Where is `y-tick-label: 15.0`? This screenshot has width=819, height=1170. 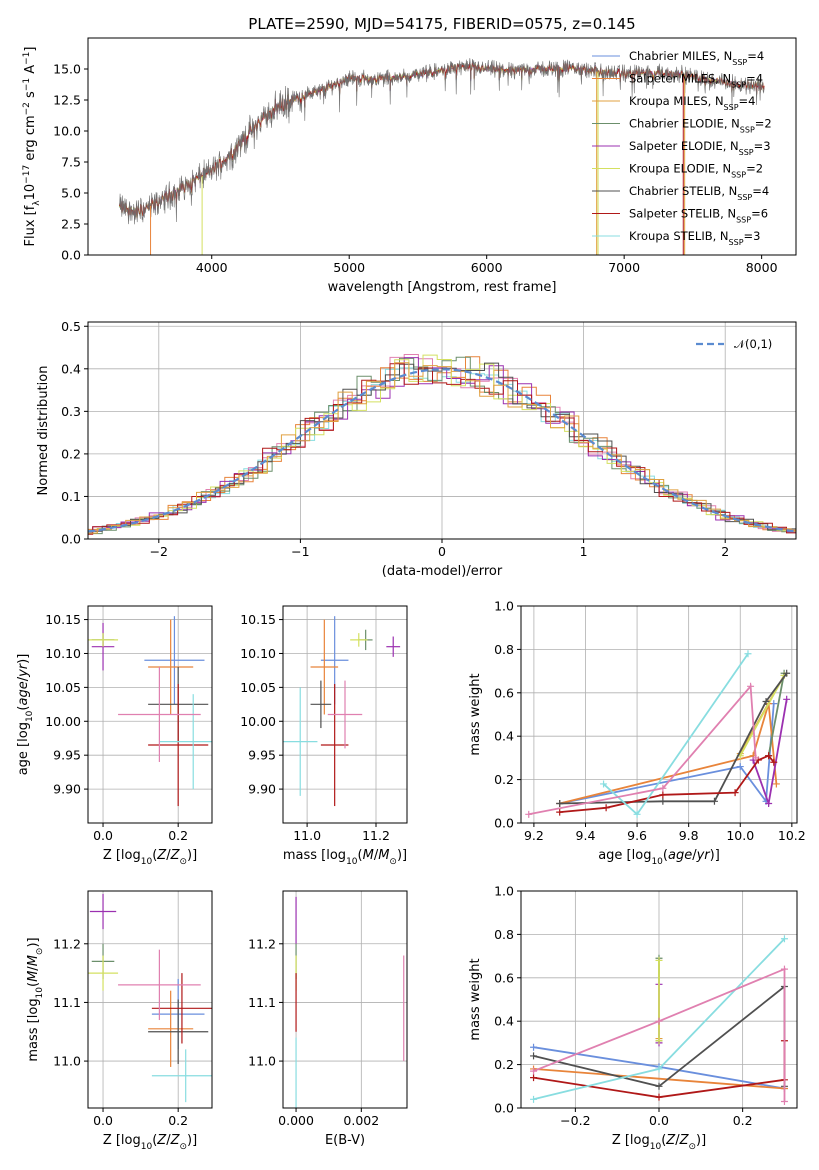
y-tick-label: 15.0 is located at coordinates (67, 69).